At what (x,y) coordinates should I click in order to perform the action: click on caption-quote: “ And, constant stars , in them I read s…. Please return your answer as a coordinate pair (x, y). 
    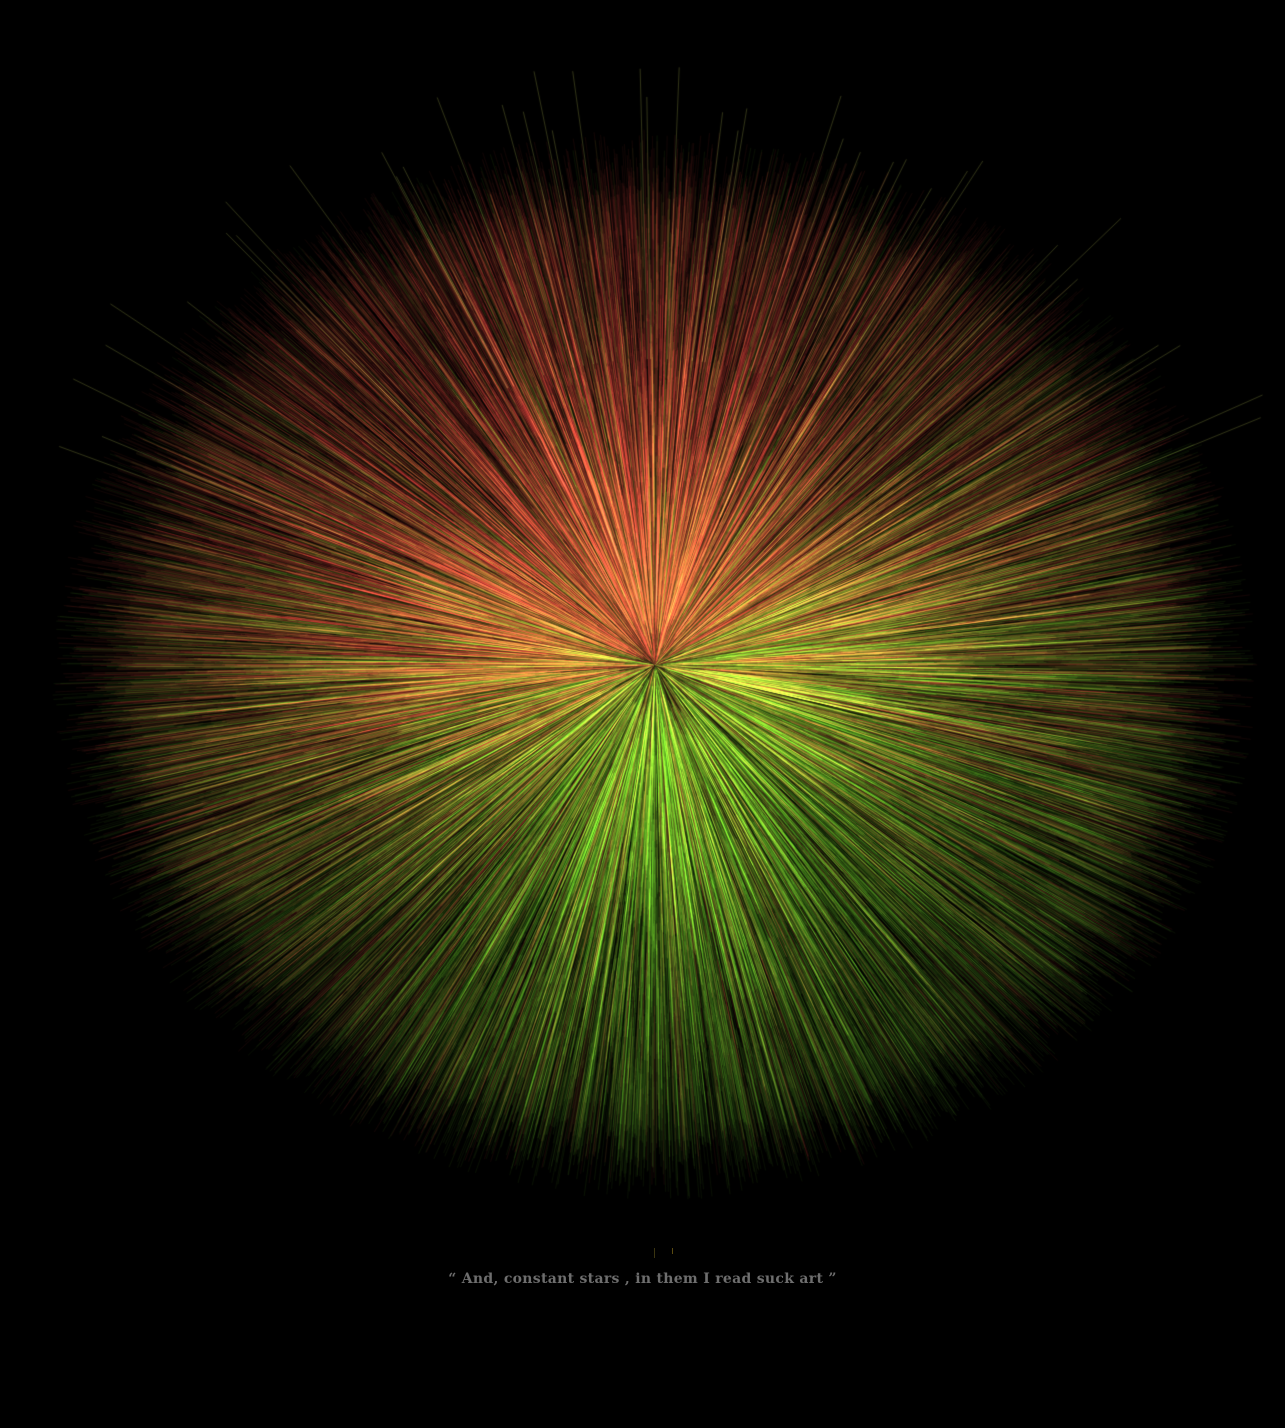
    Looking at the image, I should click on (642, 1279).